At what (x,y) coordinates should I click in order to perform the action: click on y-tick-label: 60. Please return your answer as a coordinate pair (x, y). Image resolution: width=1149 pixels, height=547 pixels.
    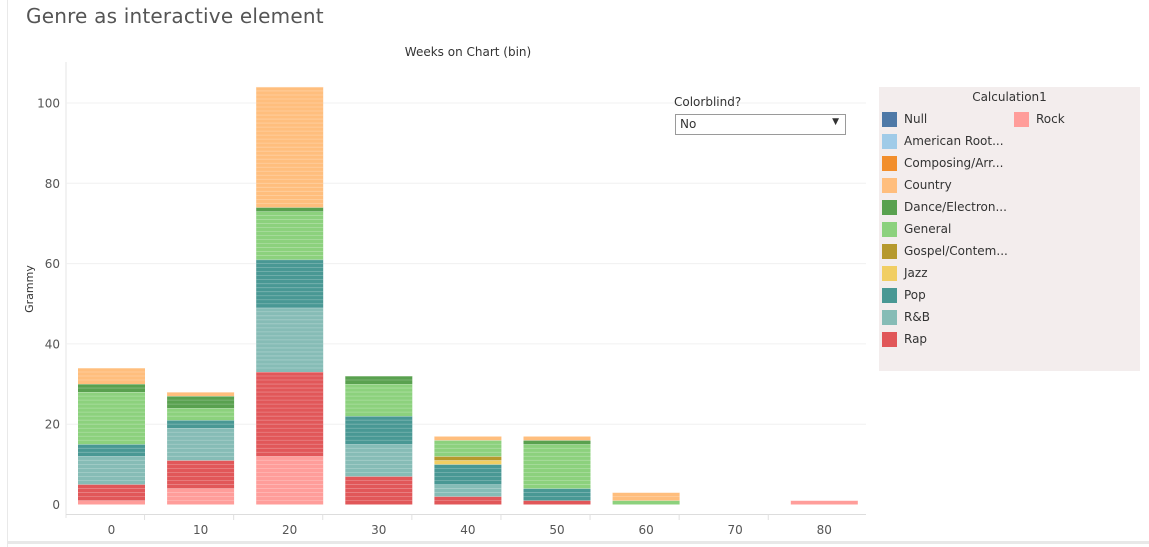
    Looking at the image, I should click on (52, 264).